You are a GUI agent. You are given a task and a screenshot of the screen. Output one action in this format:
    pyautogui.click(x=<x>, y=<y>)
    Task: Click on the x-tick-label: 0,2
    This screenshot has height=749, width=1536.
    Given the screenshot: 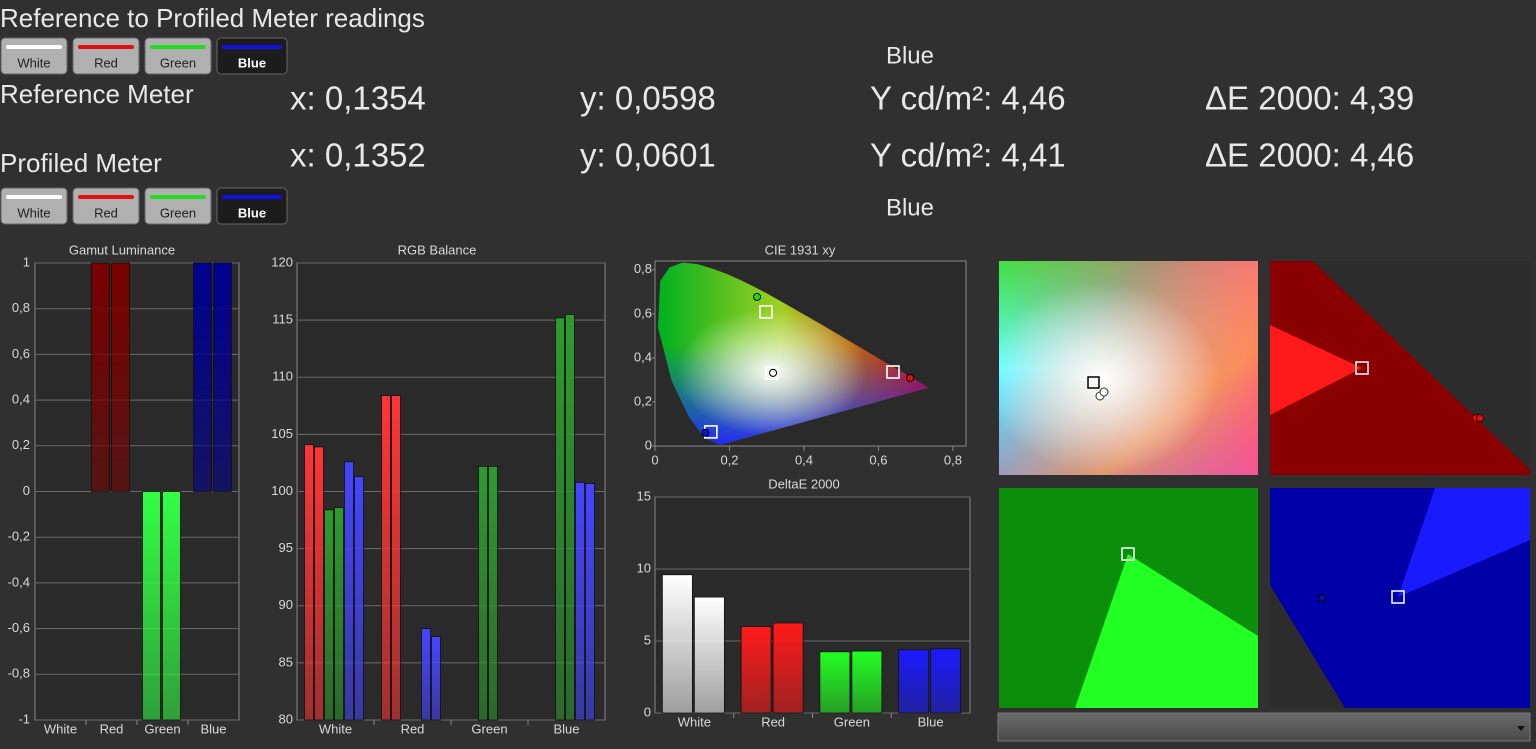 What is the action you would take?
    pyautogui.click(x=729, y=459)
    